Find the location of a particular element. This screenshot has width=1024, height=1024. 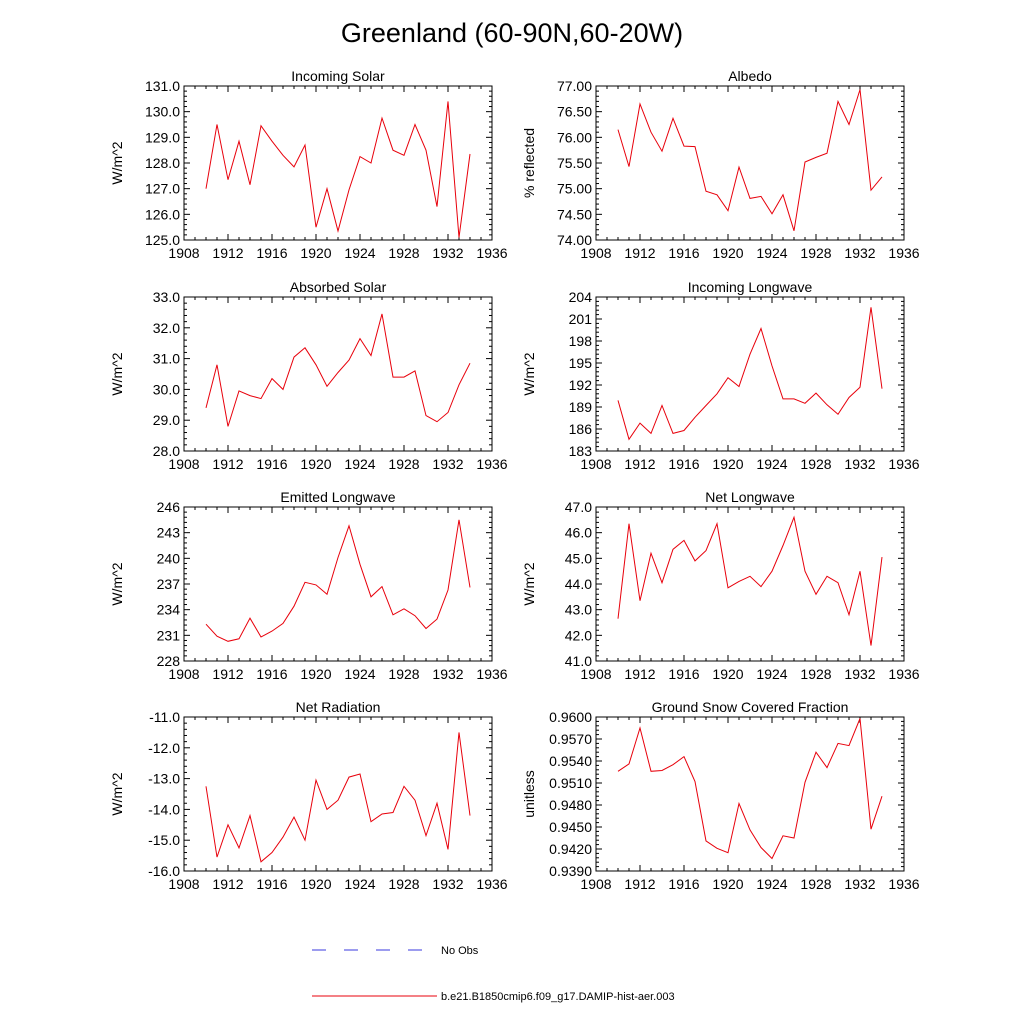

y-tick-label: 186 is located at coordinates (581, 429).